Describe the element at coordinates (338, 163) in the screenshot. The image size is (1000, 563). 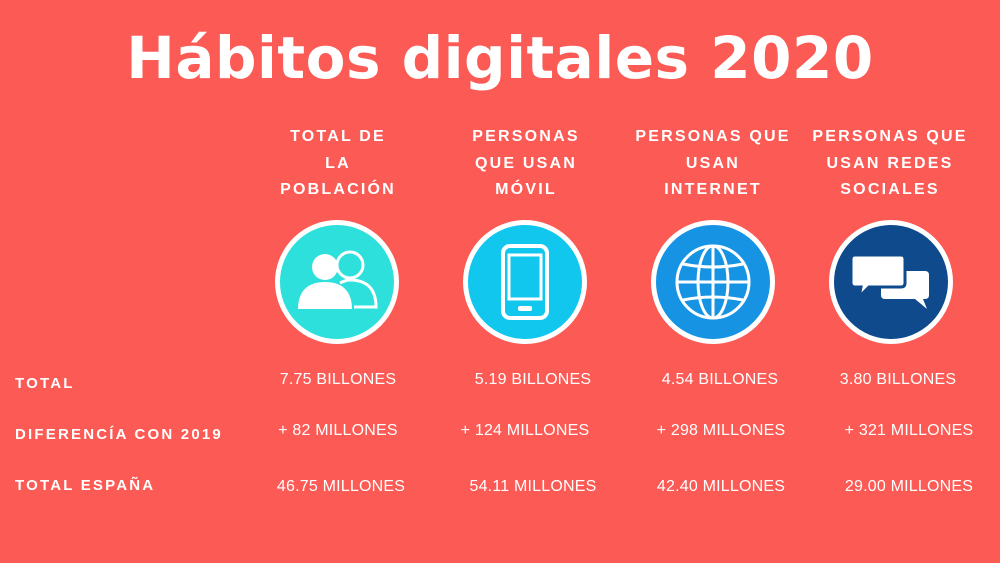
I see `column-header-population: TOTAL DE LA POBLACIÓN` at that location.